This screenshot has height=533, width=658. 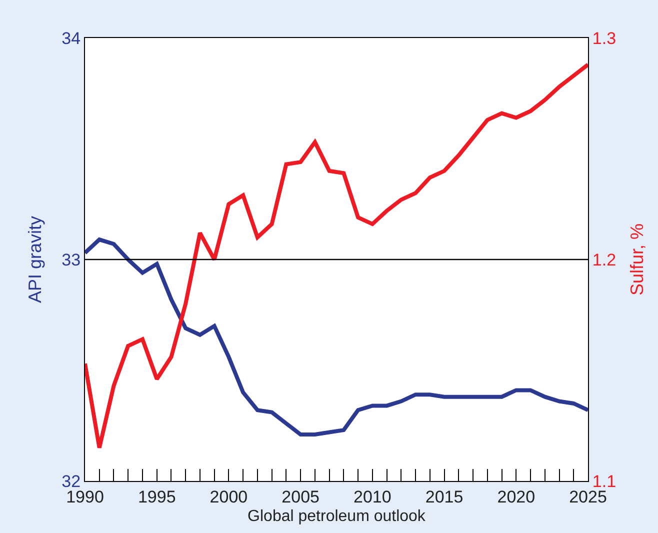 I want to click on x-axis-title: Global petroleum outlook, so click(x=337, y=517).